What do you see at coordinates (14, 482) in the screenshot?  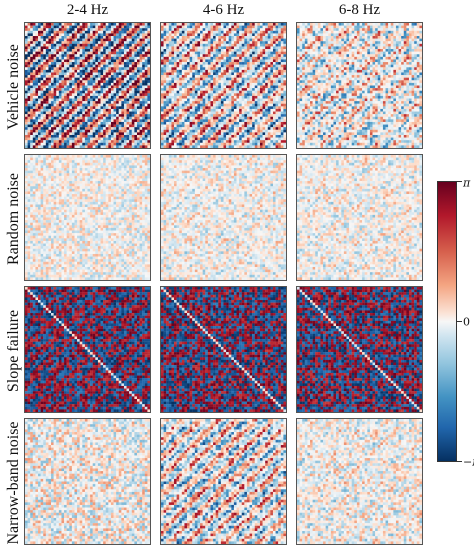 I see `row-label-text: Narrow-band noise` at bounding box center [14, 482].